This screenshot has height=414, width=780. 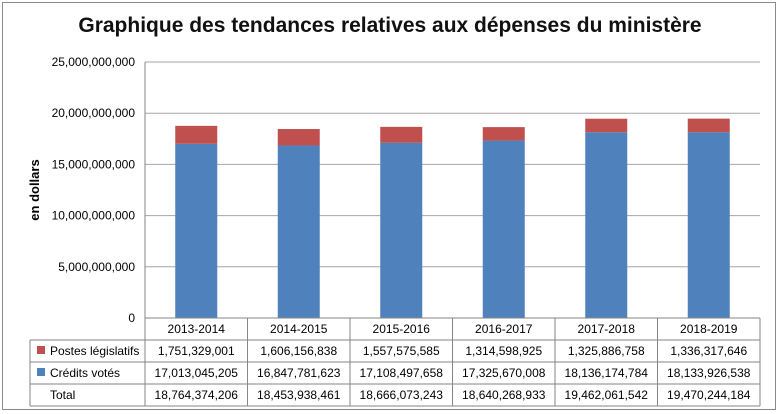 What do you see at coordinates (197, 329) in the screenshot?
I see `x-tick-label: 2013-2014` at bounding box center [197, 329].